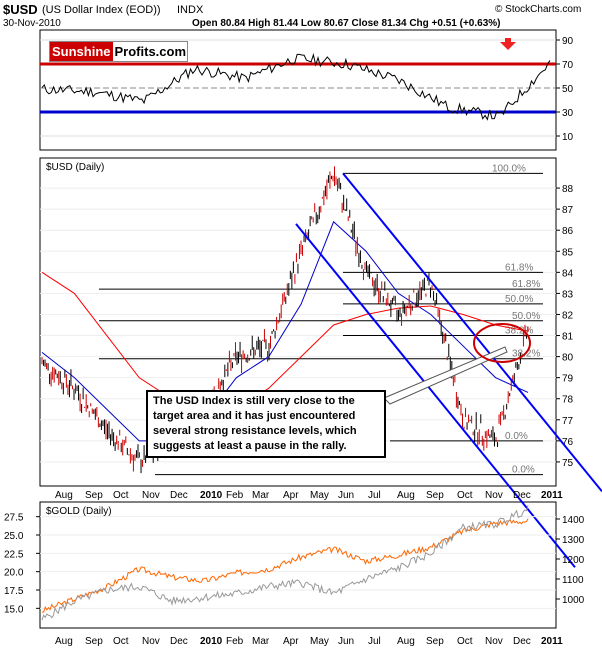 The image size is (602, 652). I want to click on gold-right-tick-label: 1400, so click(573, 520).